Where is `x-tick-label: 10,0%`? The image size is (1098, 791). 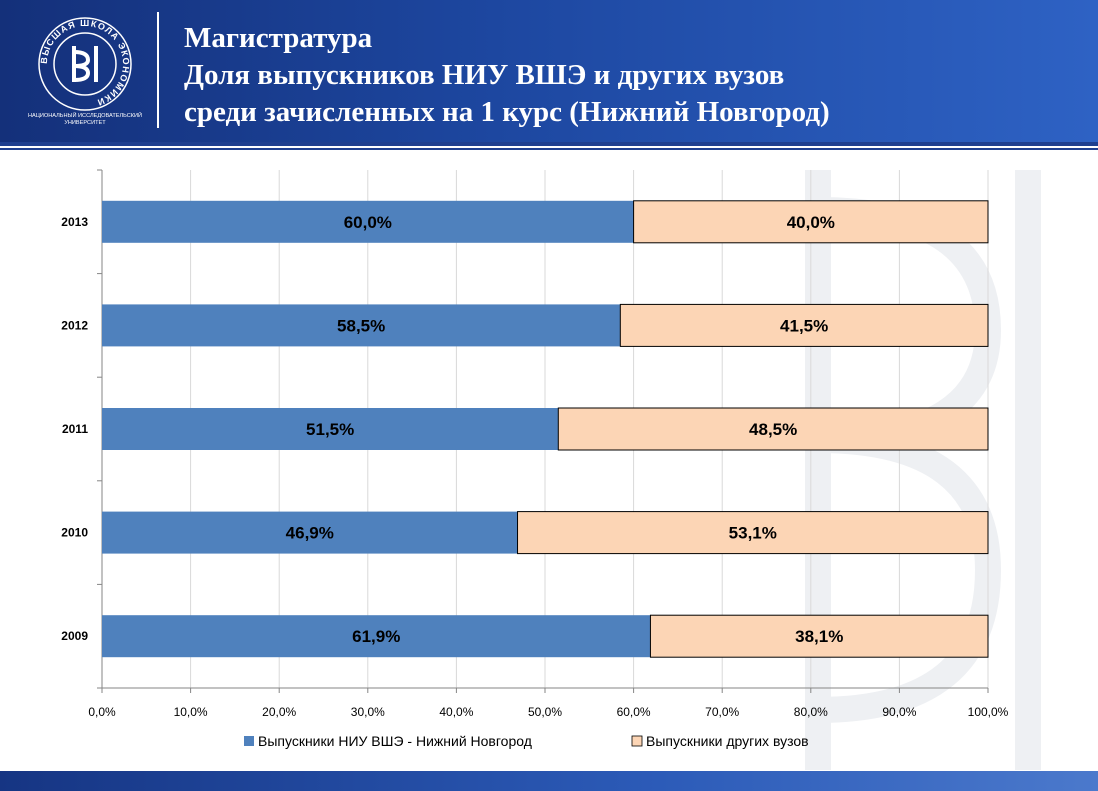
x-tick-label: 10,0% is located at coordinates (191, 712).